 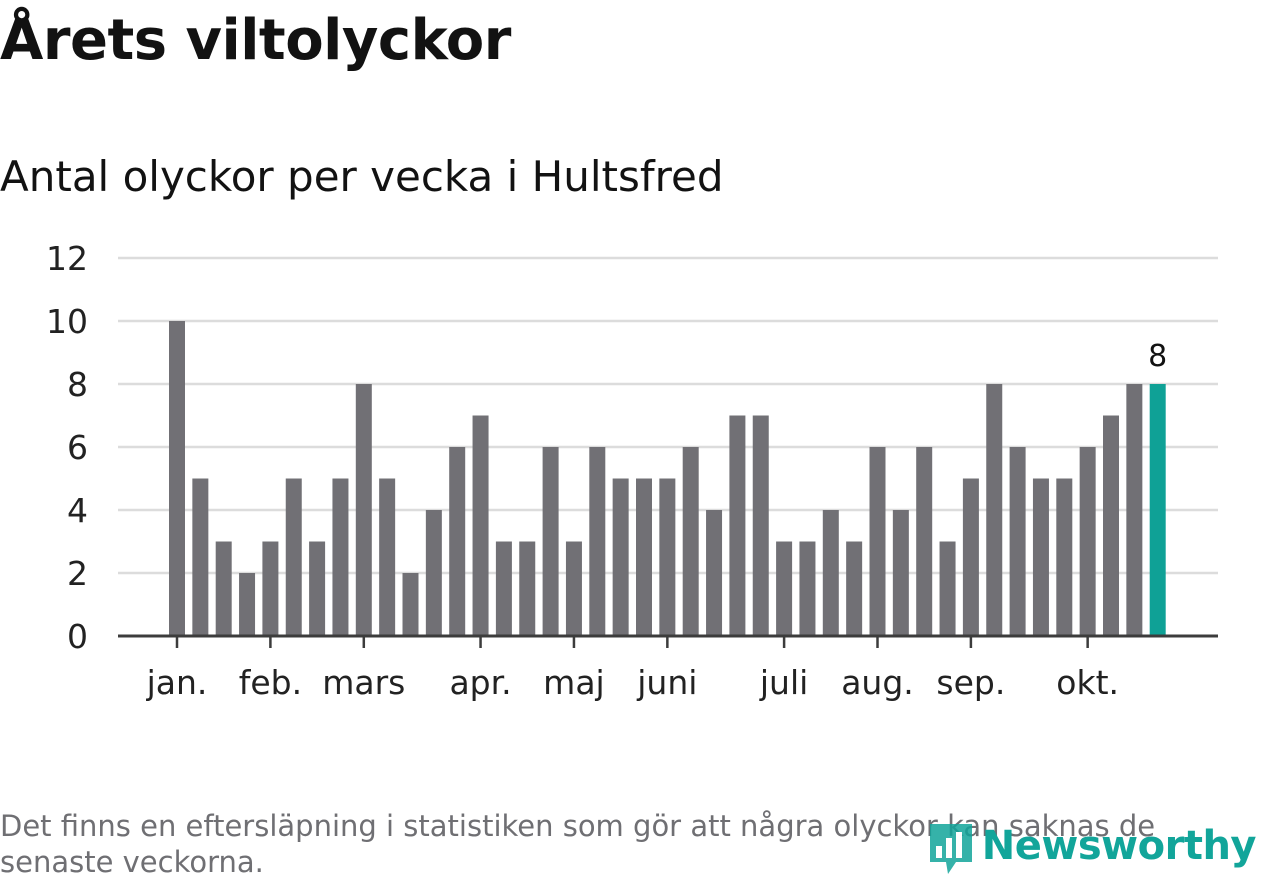 I want to click on y-tick-label: 4, so click(x=77, y=510).